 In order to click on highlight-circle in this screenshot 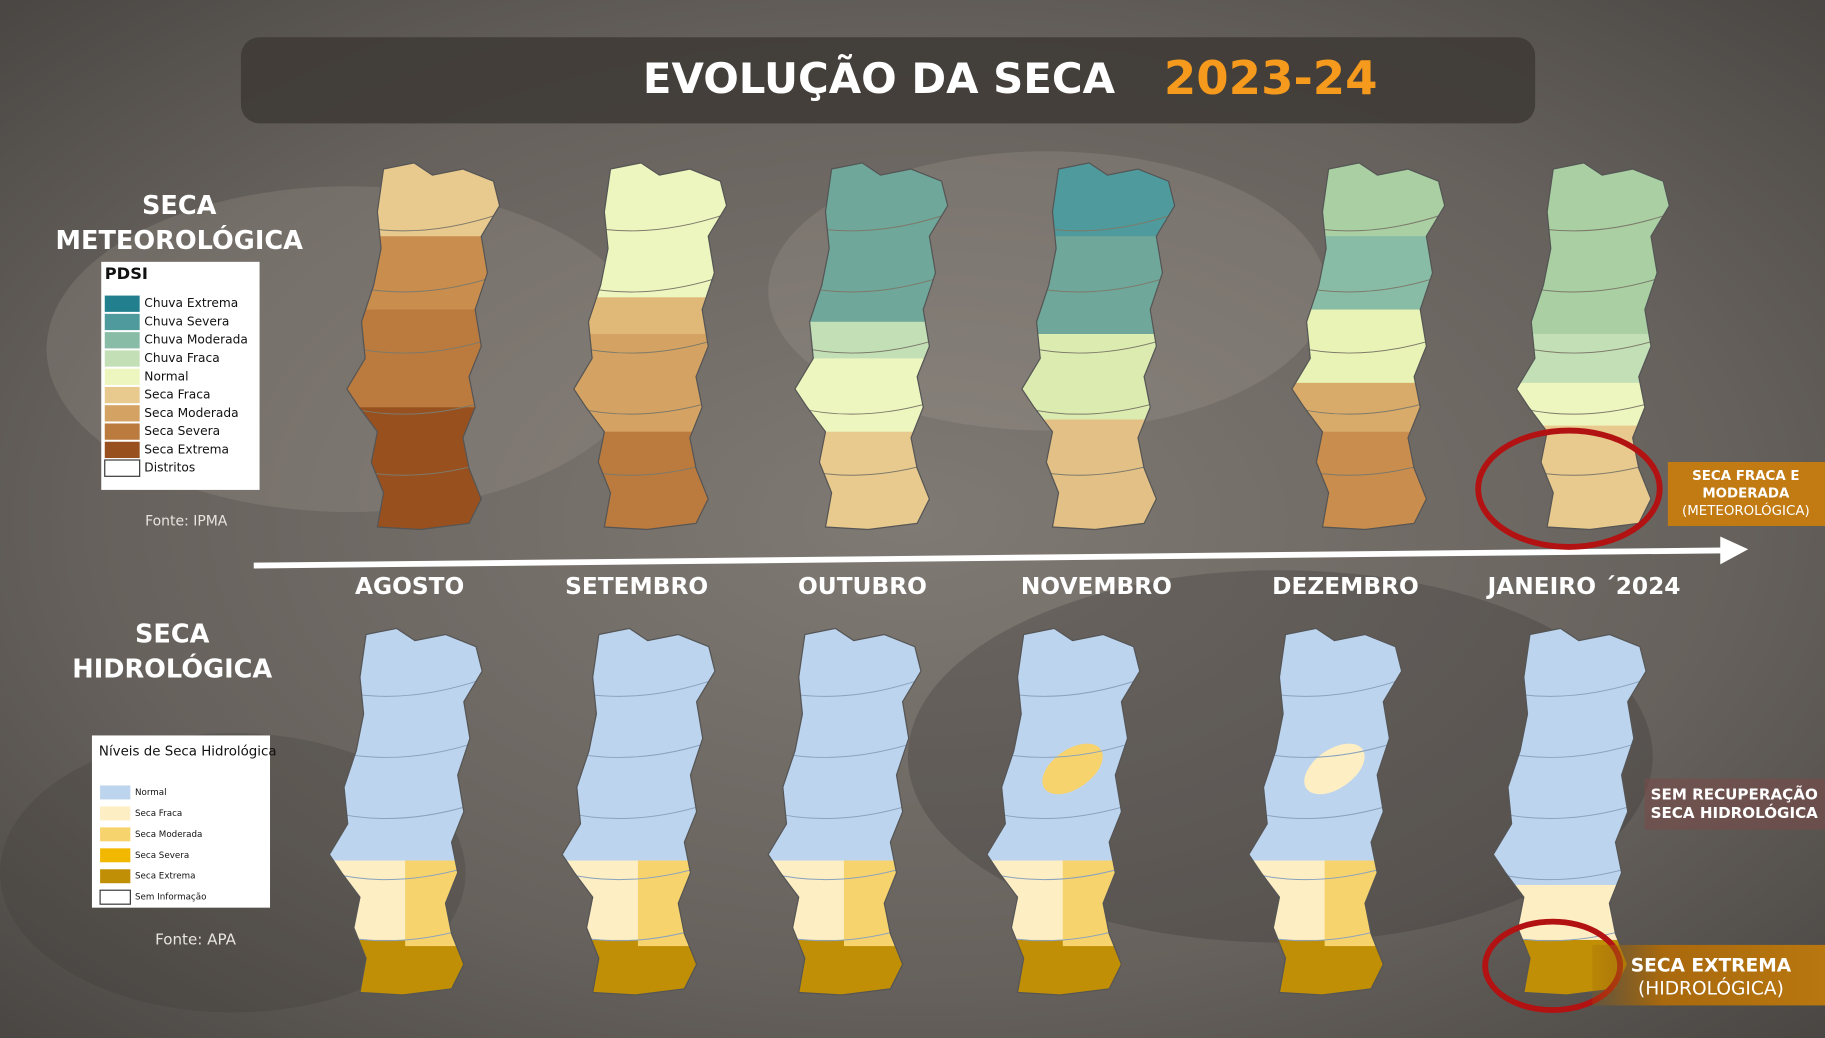, I will do `click(1569, 488)`.